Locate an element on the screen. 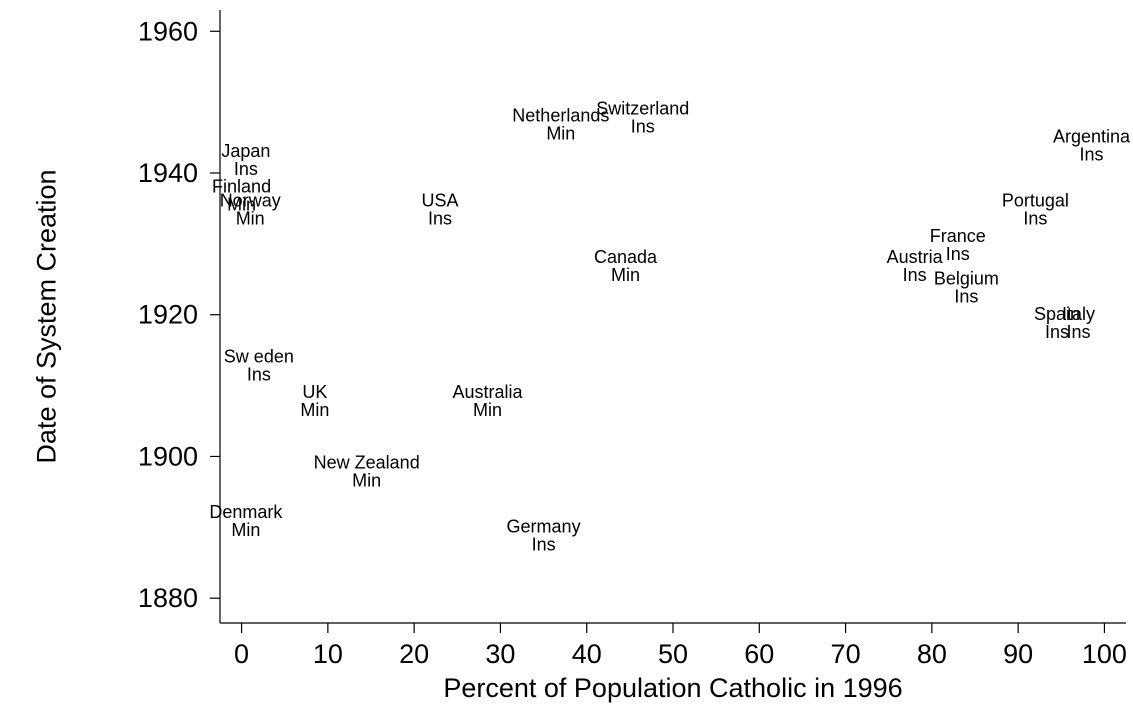  y-tick-label: 1880 is located at coordinates (168, 598).